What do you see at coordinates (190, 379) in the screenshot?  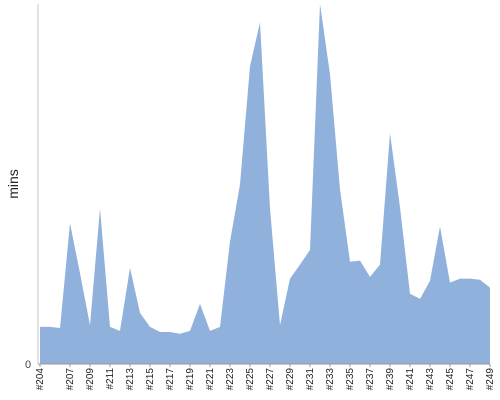 I see `x-tick-label: #219` at bounding box center [190, 379].